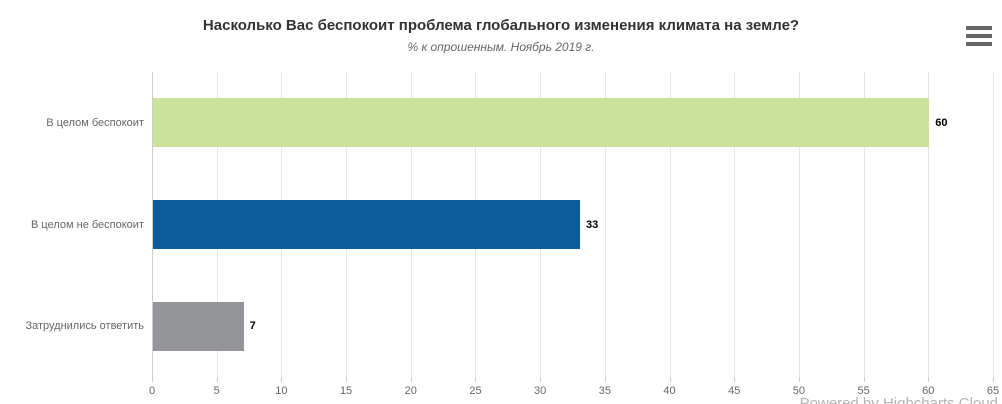  Describe the element at coordinates (216, 391) in the screenshot. I see `x-tick-label: 5` at that location.